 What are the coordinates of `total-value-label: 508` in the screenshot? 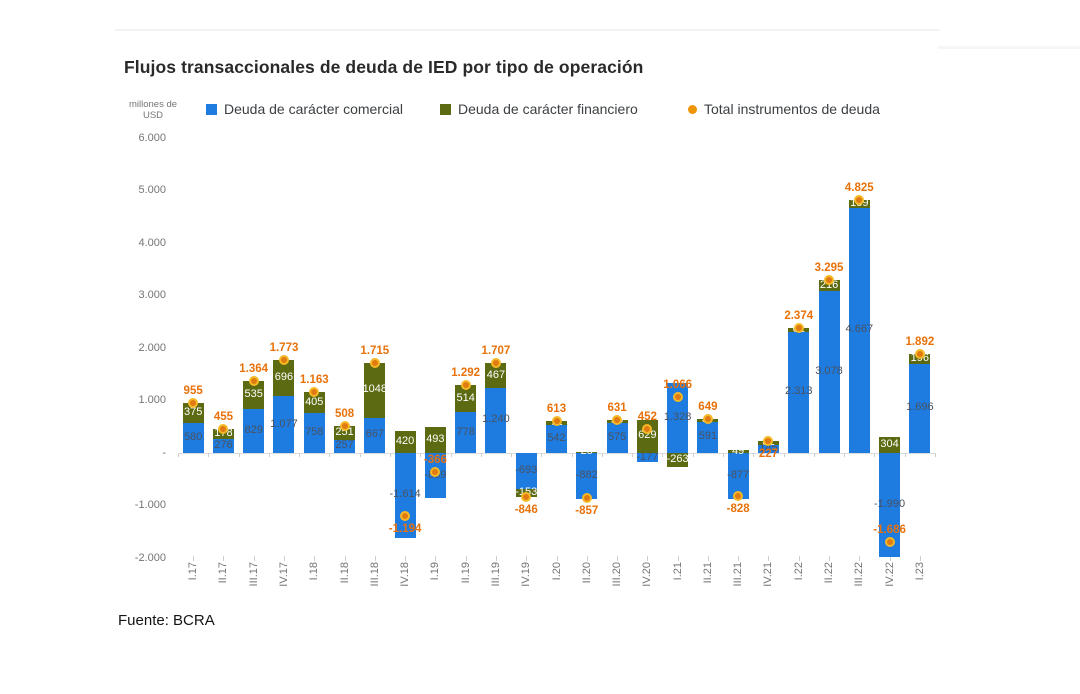 It's located at (344, 414).